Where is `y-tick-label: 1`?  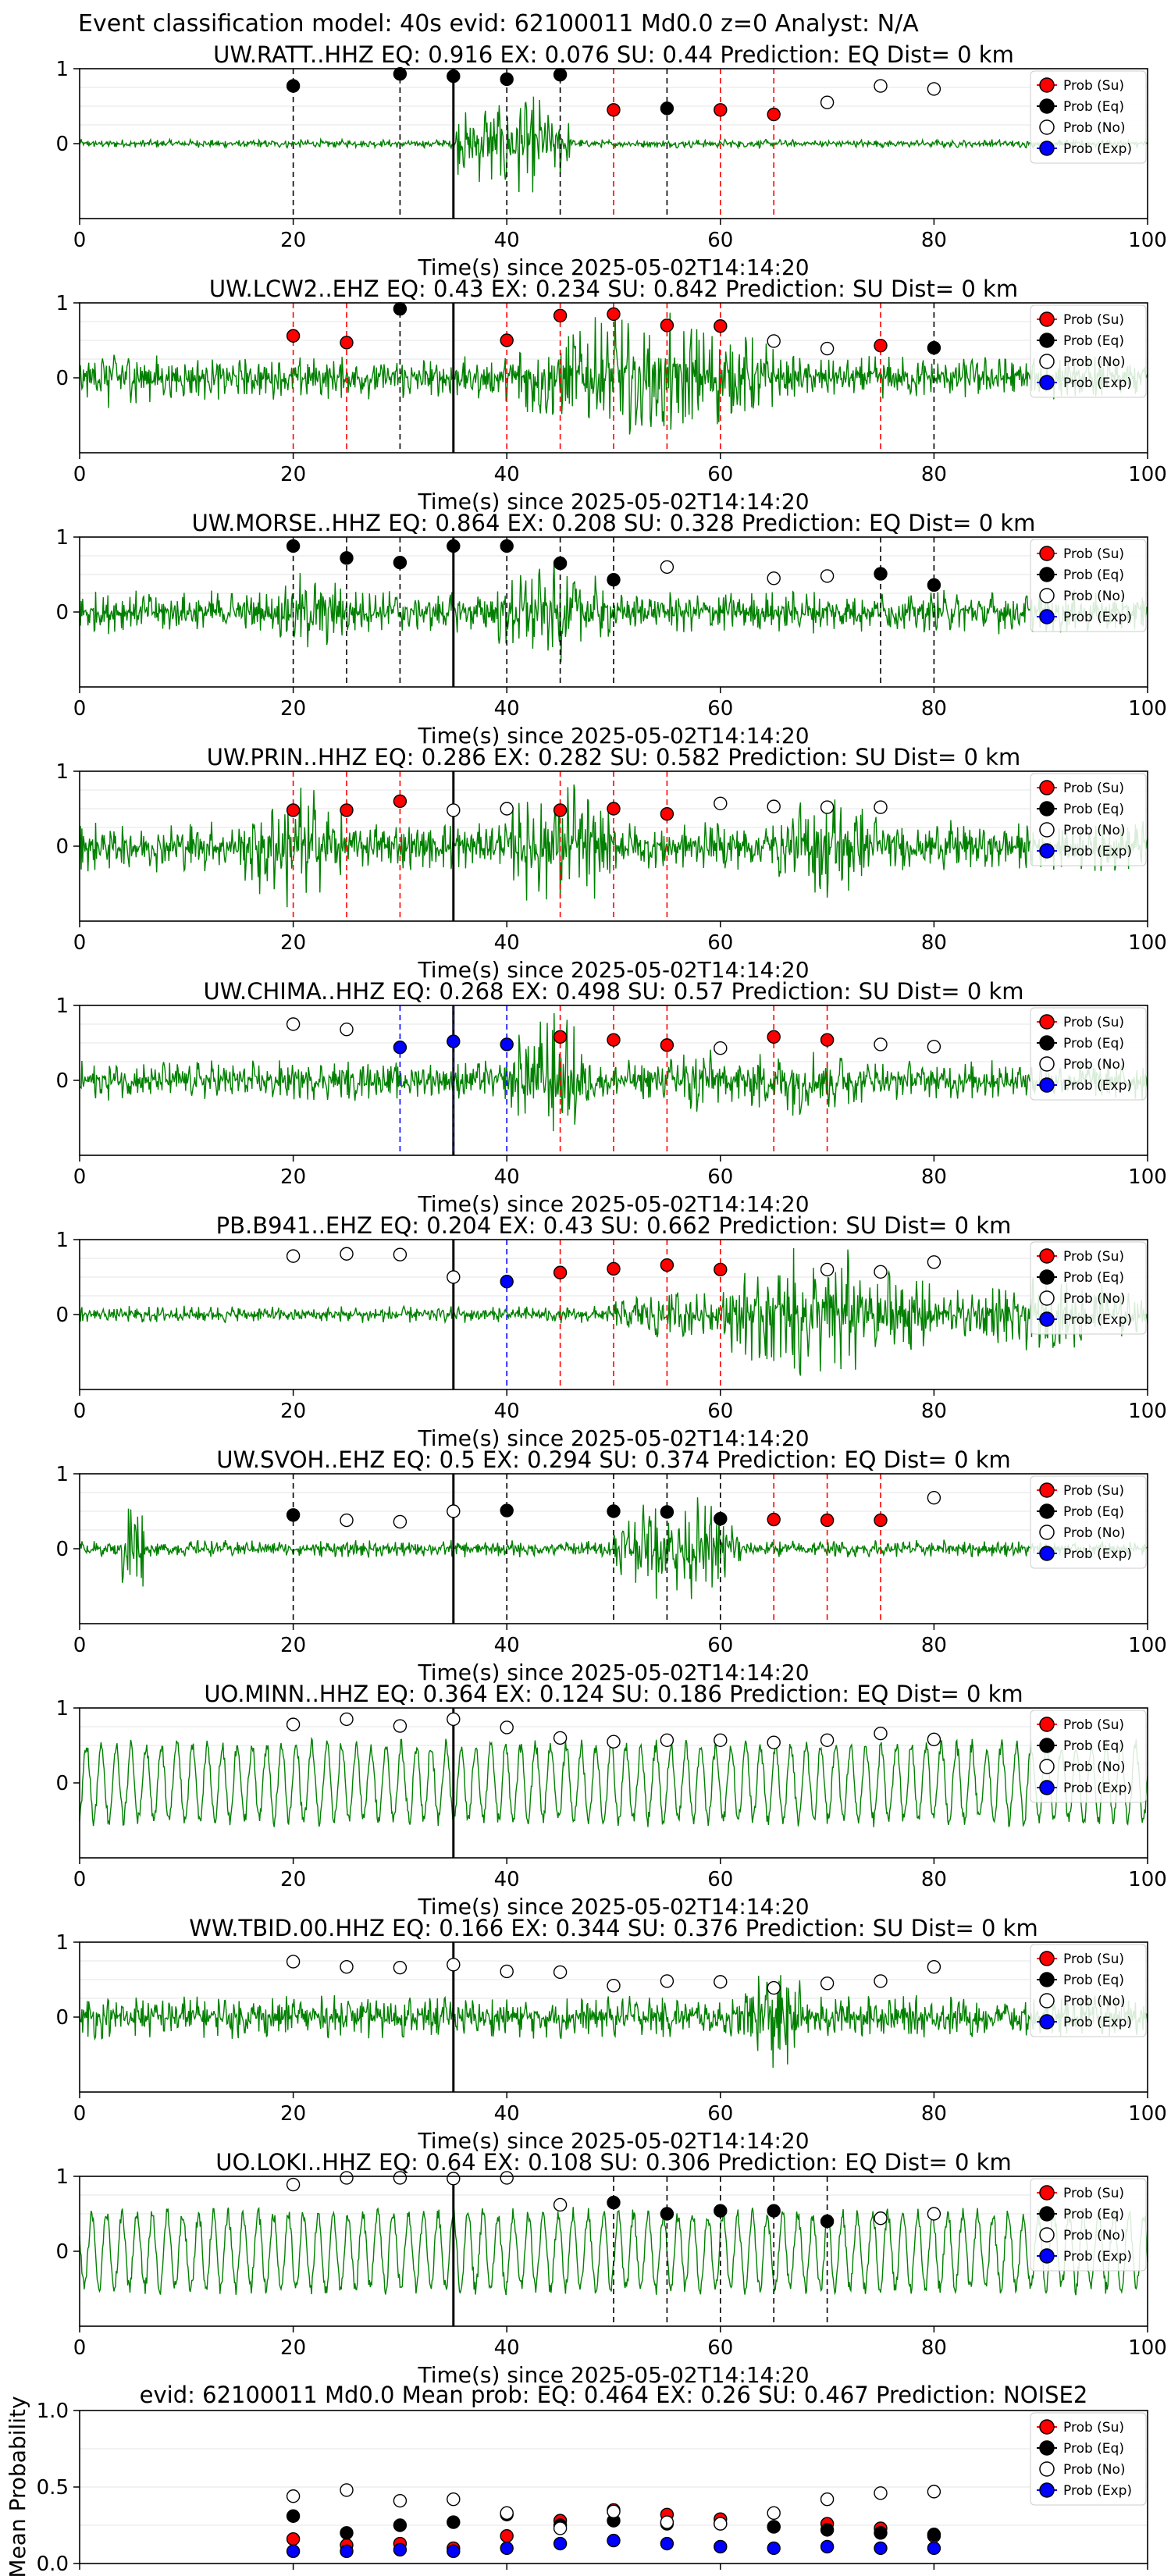 y-tick-label: 1 is located at coordinates (62, 1708).